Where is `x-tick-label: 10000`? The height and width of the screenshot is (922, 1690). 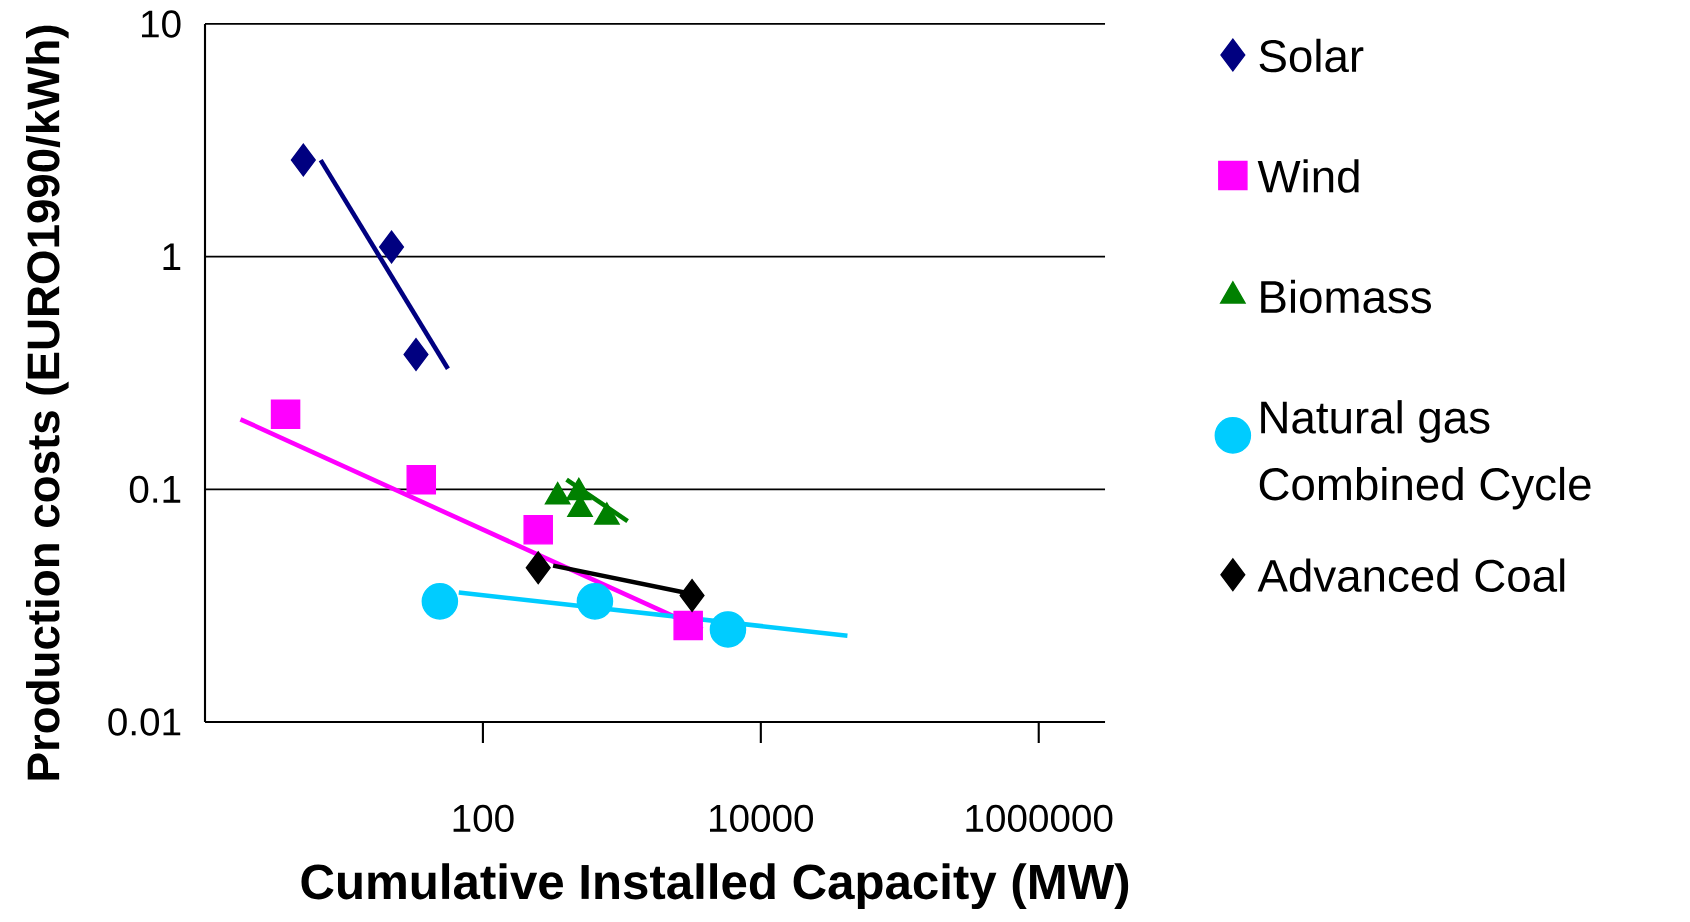
x-tick-label: 10000 is located at coordinates (762, 818).